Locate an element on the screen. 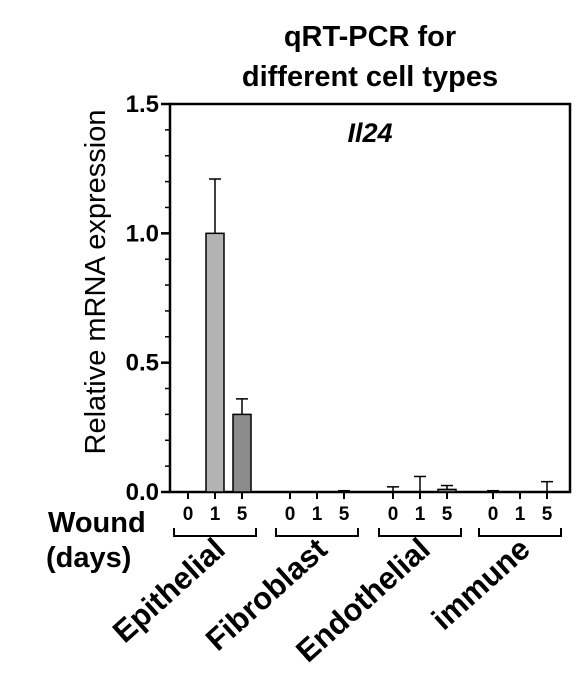 This screenshot has height=684, width=588. y-tick-label: 0.0 is located at coordinates (142, 492).